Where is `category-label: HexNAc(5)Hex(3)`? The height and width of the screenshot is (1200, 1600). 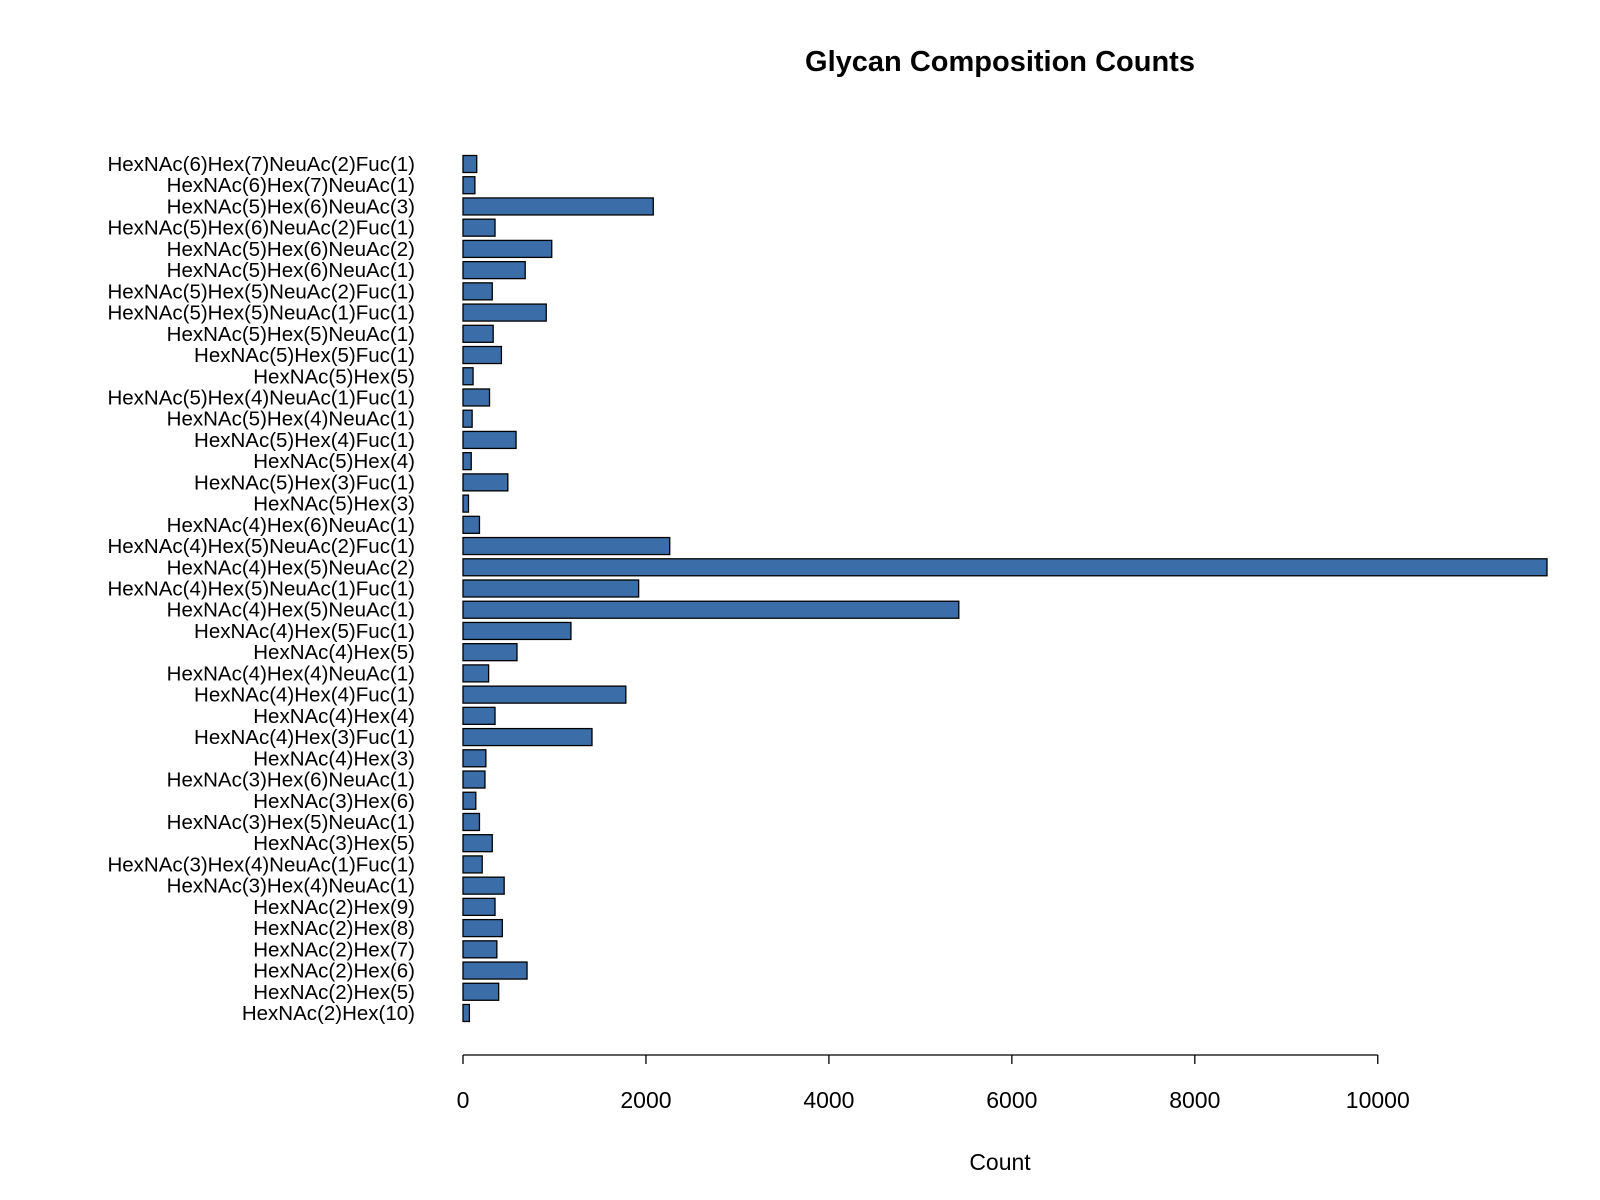 category-label: HexNAc(5)Hex(3) is located at coordinates (334, 504).